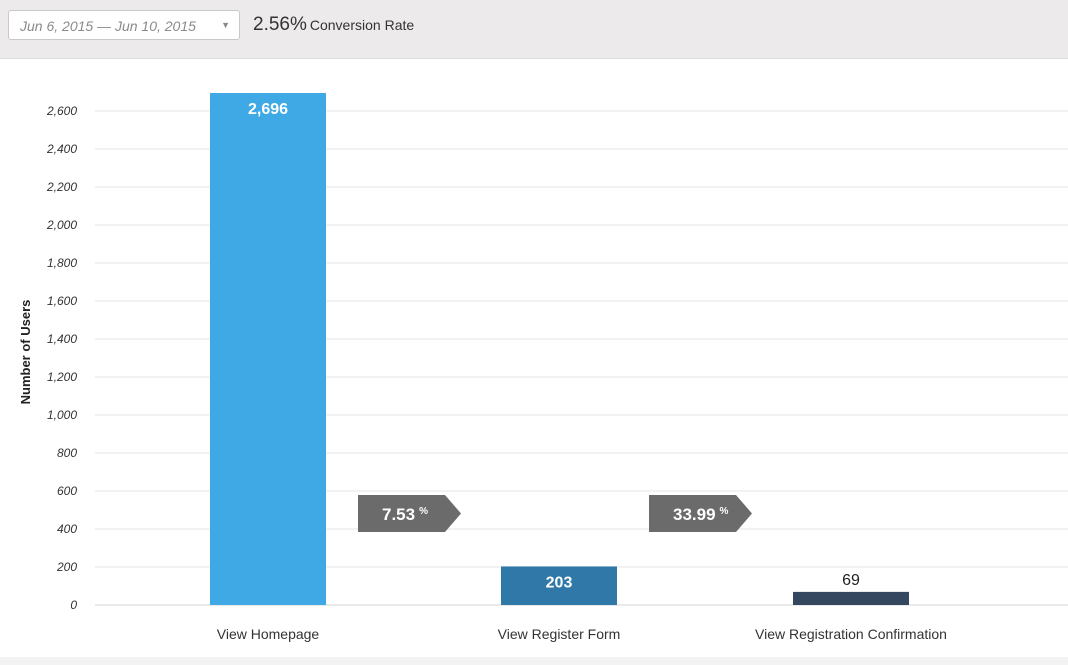 Image resolution: width=1068 pixels, height=665 pixels. Describe the element at coordinates (534, 661) in the screenshot. I see `bottom-strip` at that location.